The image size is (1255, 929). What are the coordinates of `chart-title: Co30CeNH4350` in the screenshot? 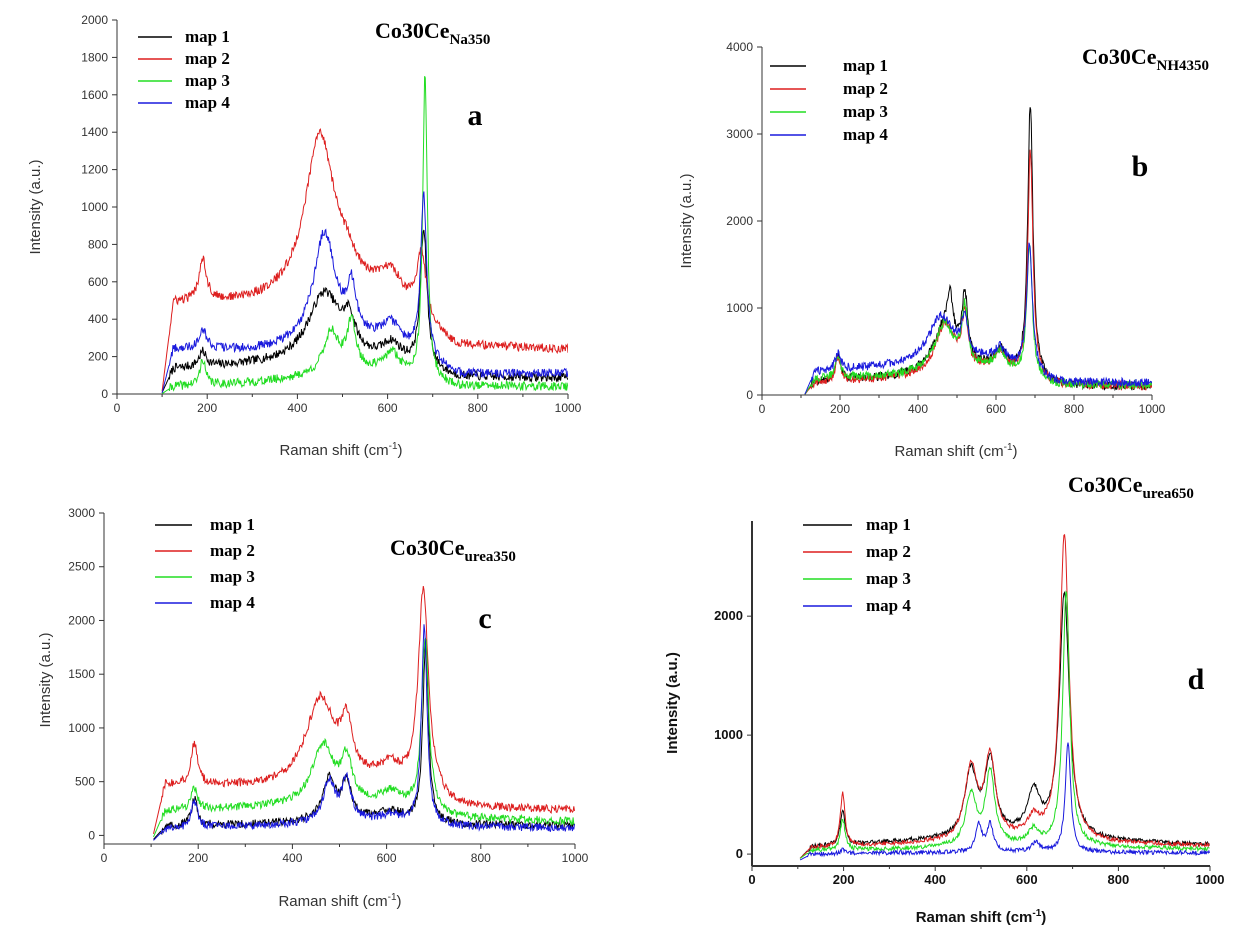 It's located at (1145, 59).